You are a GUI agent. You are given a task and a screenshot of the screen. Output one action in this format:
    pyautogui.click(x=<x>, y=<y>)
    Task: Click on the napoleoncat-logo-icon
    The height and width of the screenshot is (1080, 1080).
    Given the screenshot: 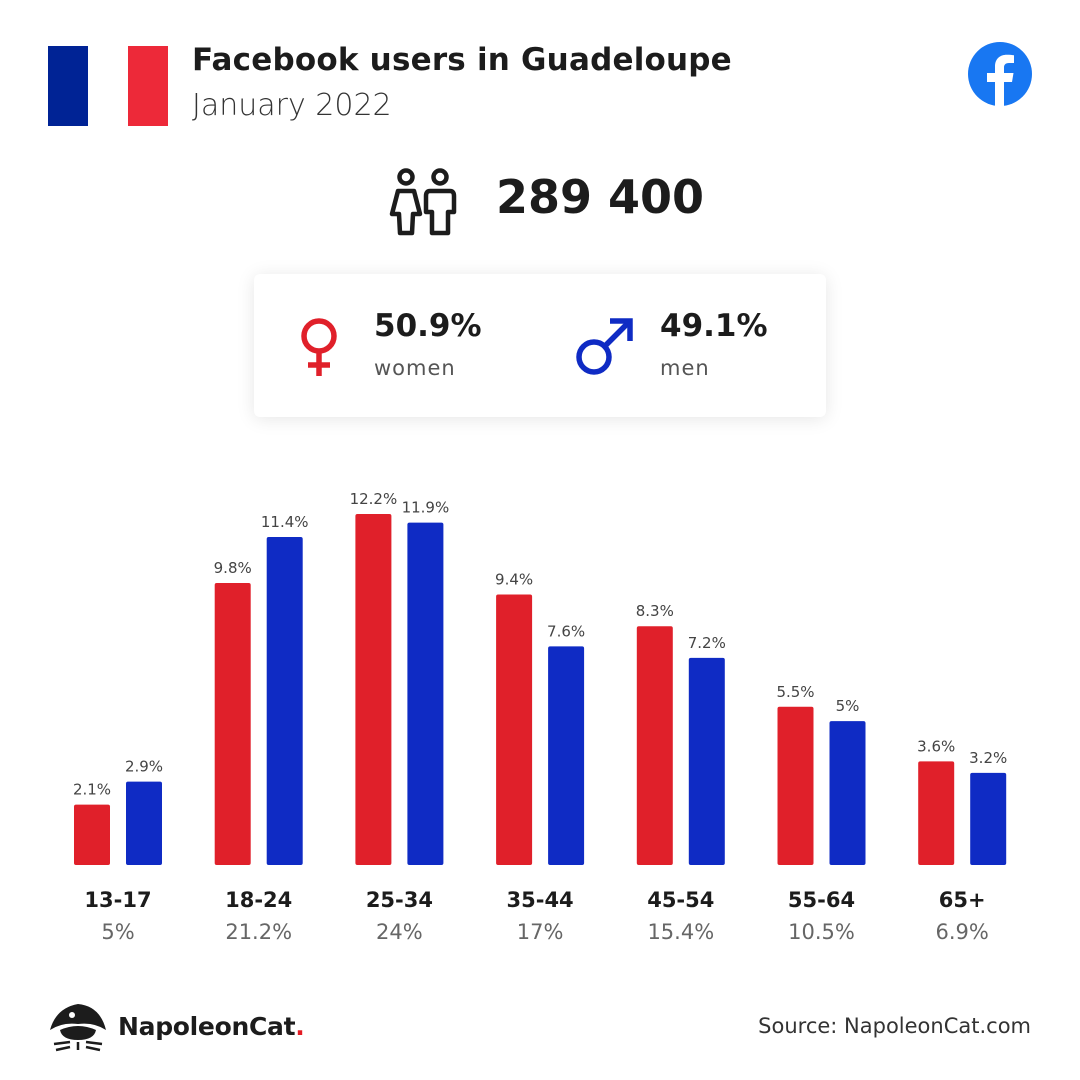 What is the action you would take?
    pyautogui.click(x=78, y=1028)
    